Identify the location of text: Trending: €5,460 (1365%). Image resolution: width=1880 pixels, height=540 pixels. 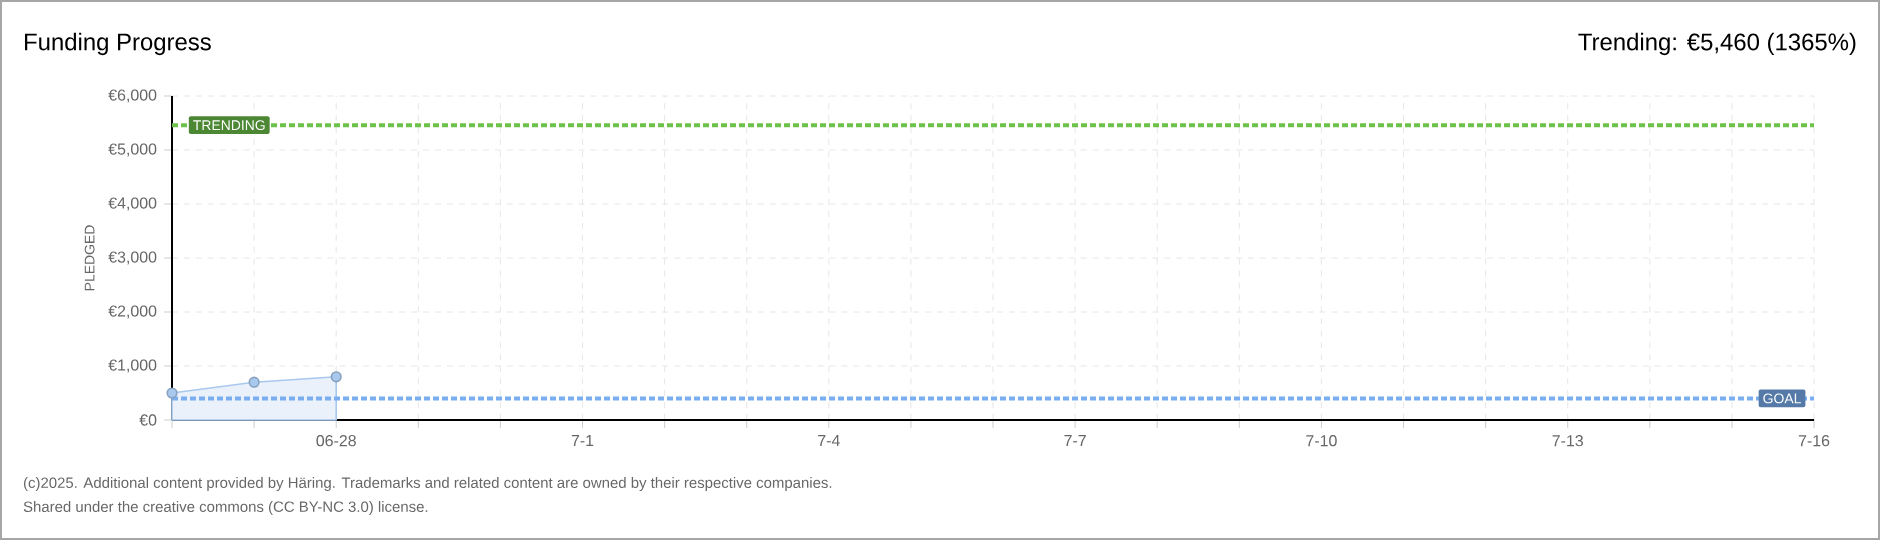
(1717, 44).